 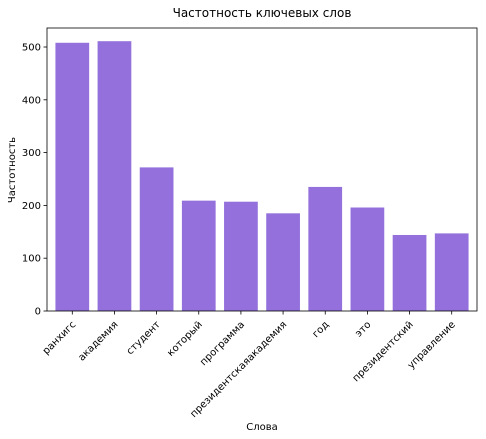 What do you see at coordinates (363, 329) in the screenshot?
I see `x-tick-label: это` at bounding box center [363, 329].